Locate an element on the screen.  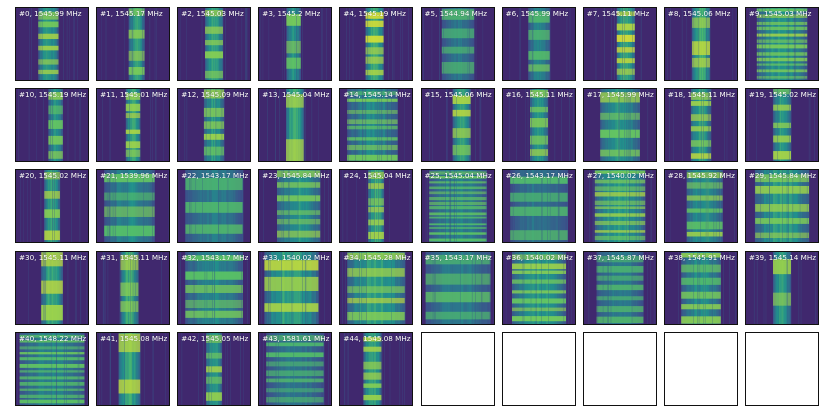
spectrogram-panel: #13, 1545.04 MHz is located at coordinates (295, 125).